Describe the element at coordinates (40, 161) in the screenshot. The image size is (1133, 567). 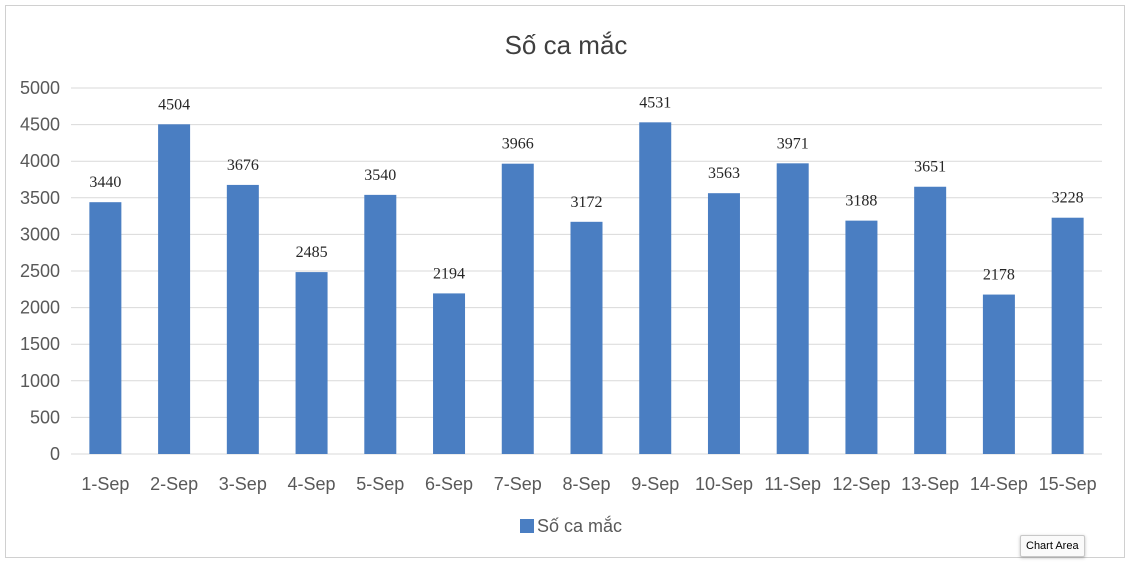
I see `y-tick-label: 4000` at that location.